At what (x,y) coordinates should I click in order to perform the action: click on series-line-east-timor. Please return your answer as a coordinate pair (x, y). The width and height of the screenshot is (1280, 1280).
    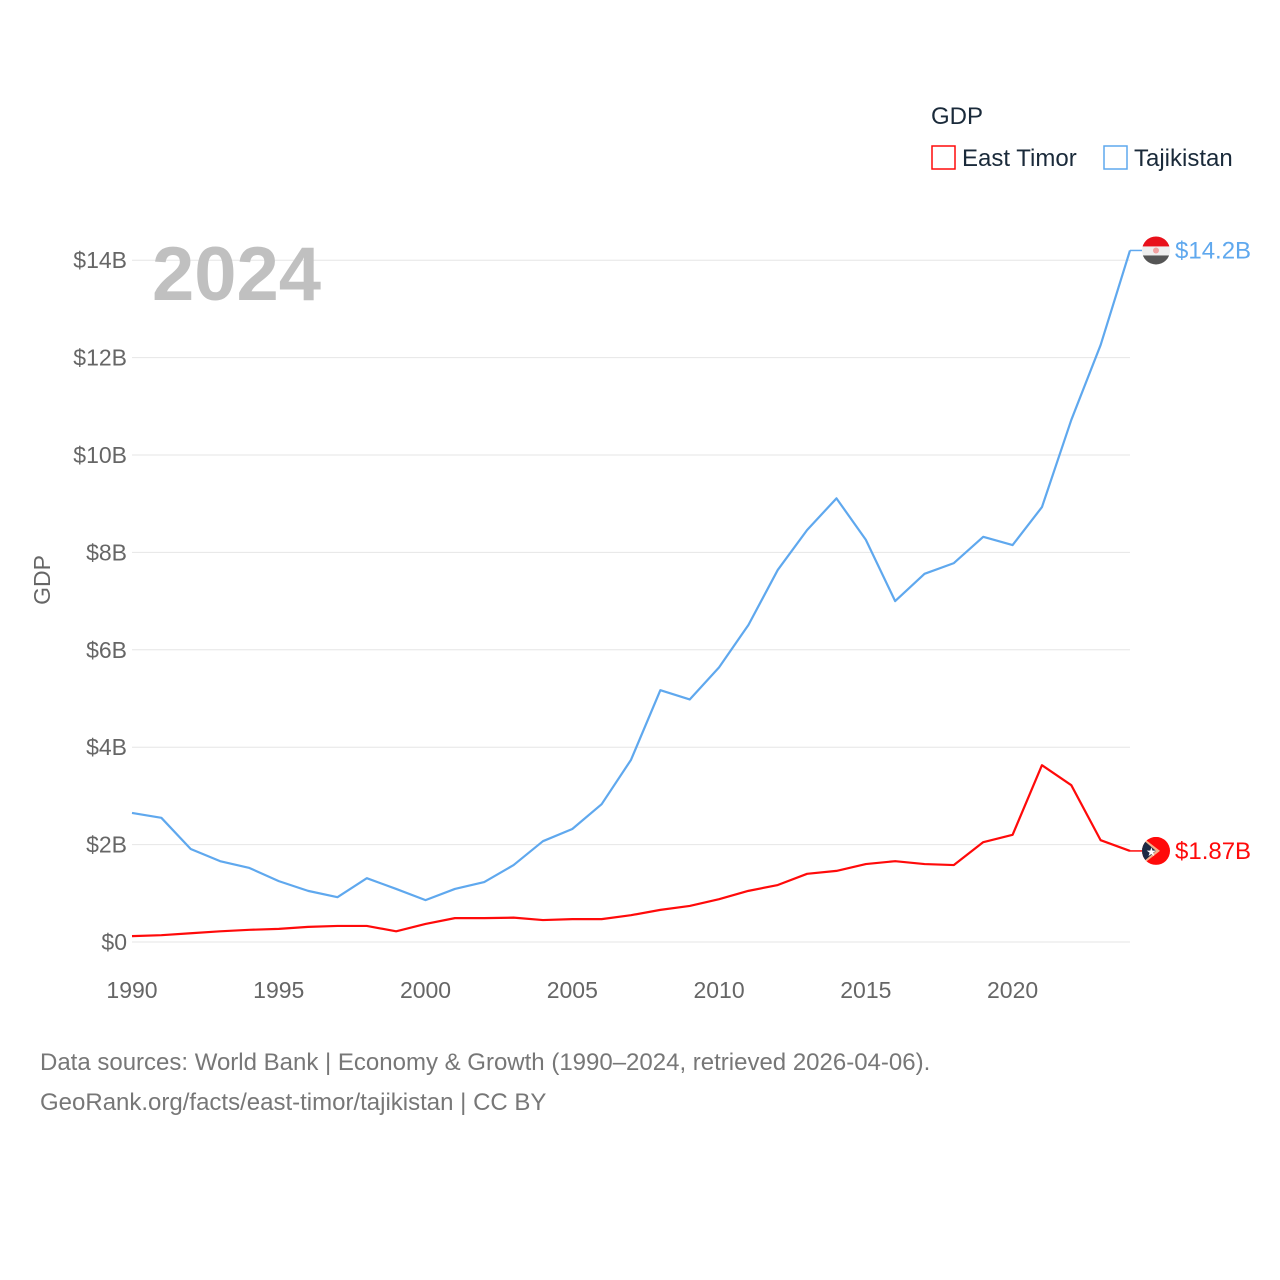
    Looking at the image, I should click on (631, 851).